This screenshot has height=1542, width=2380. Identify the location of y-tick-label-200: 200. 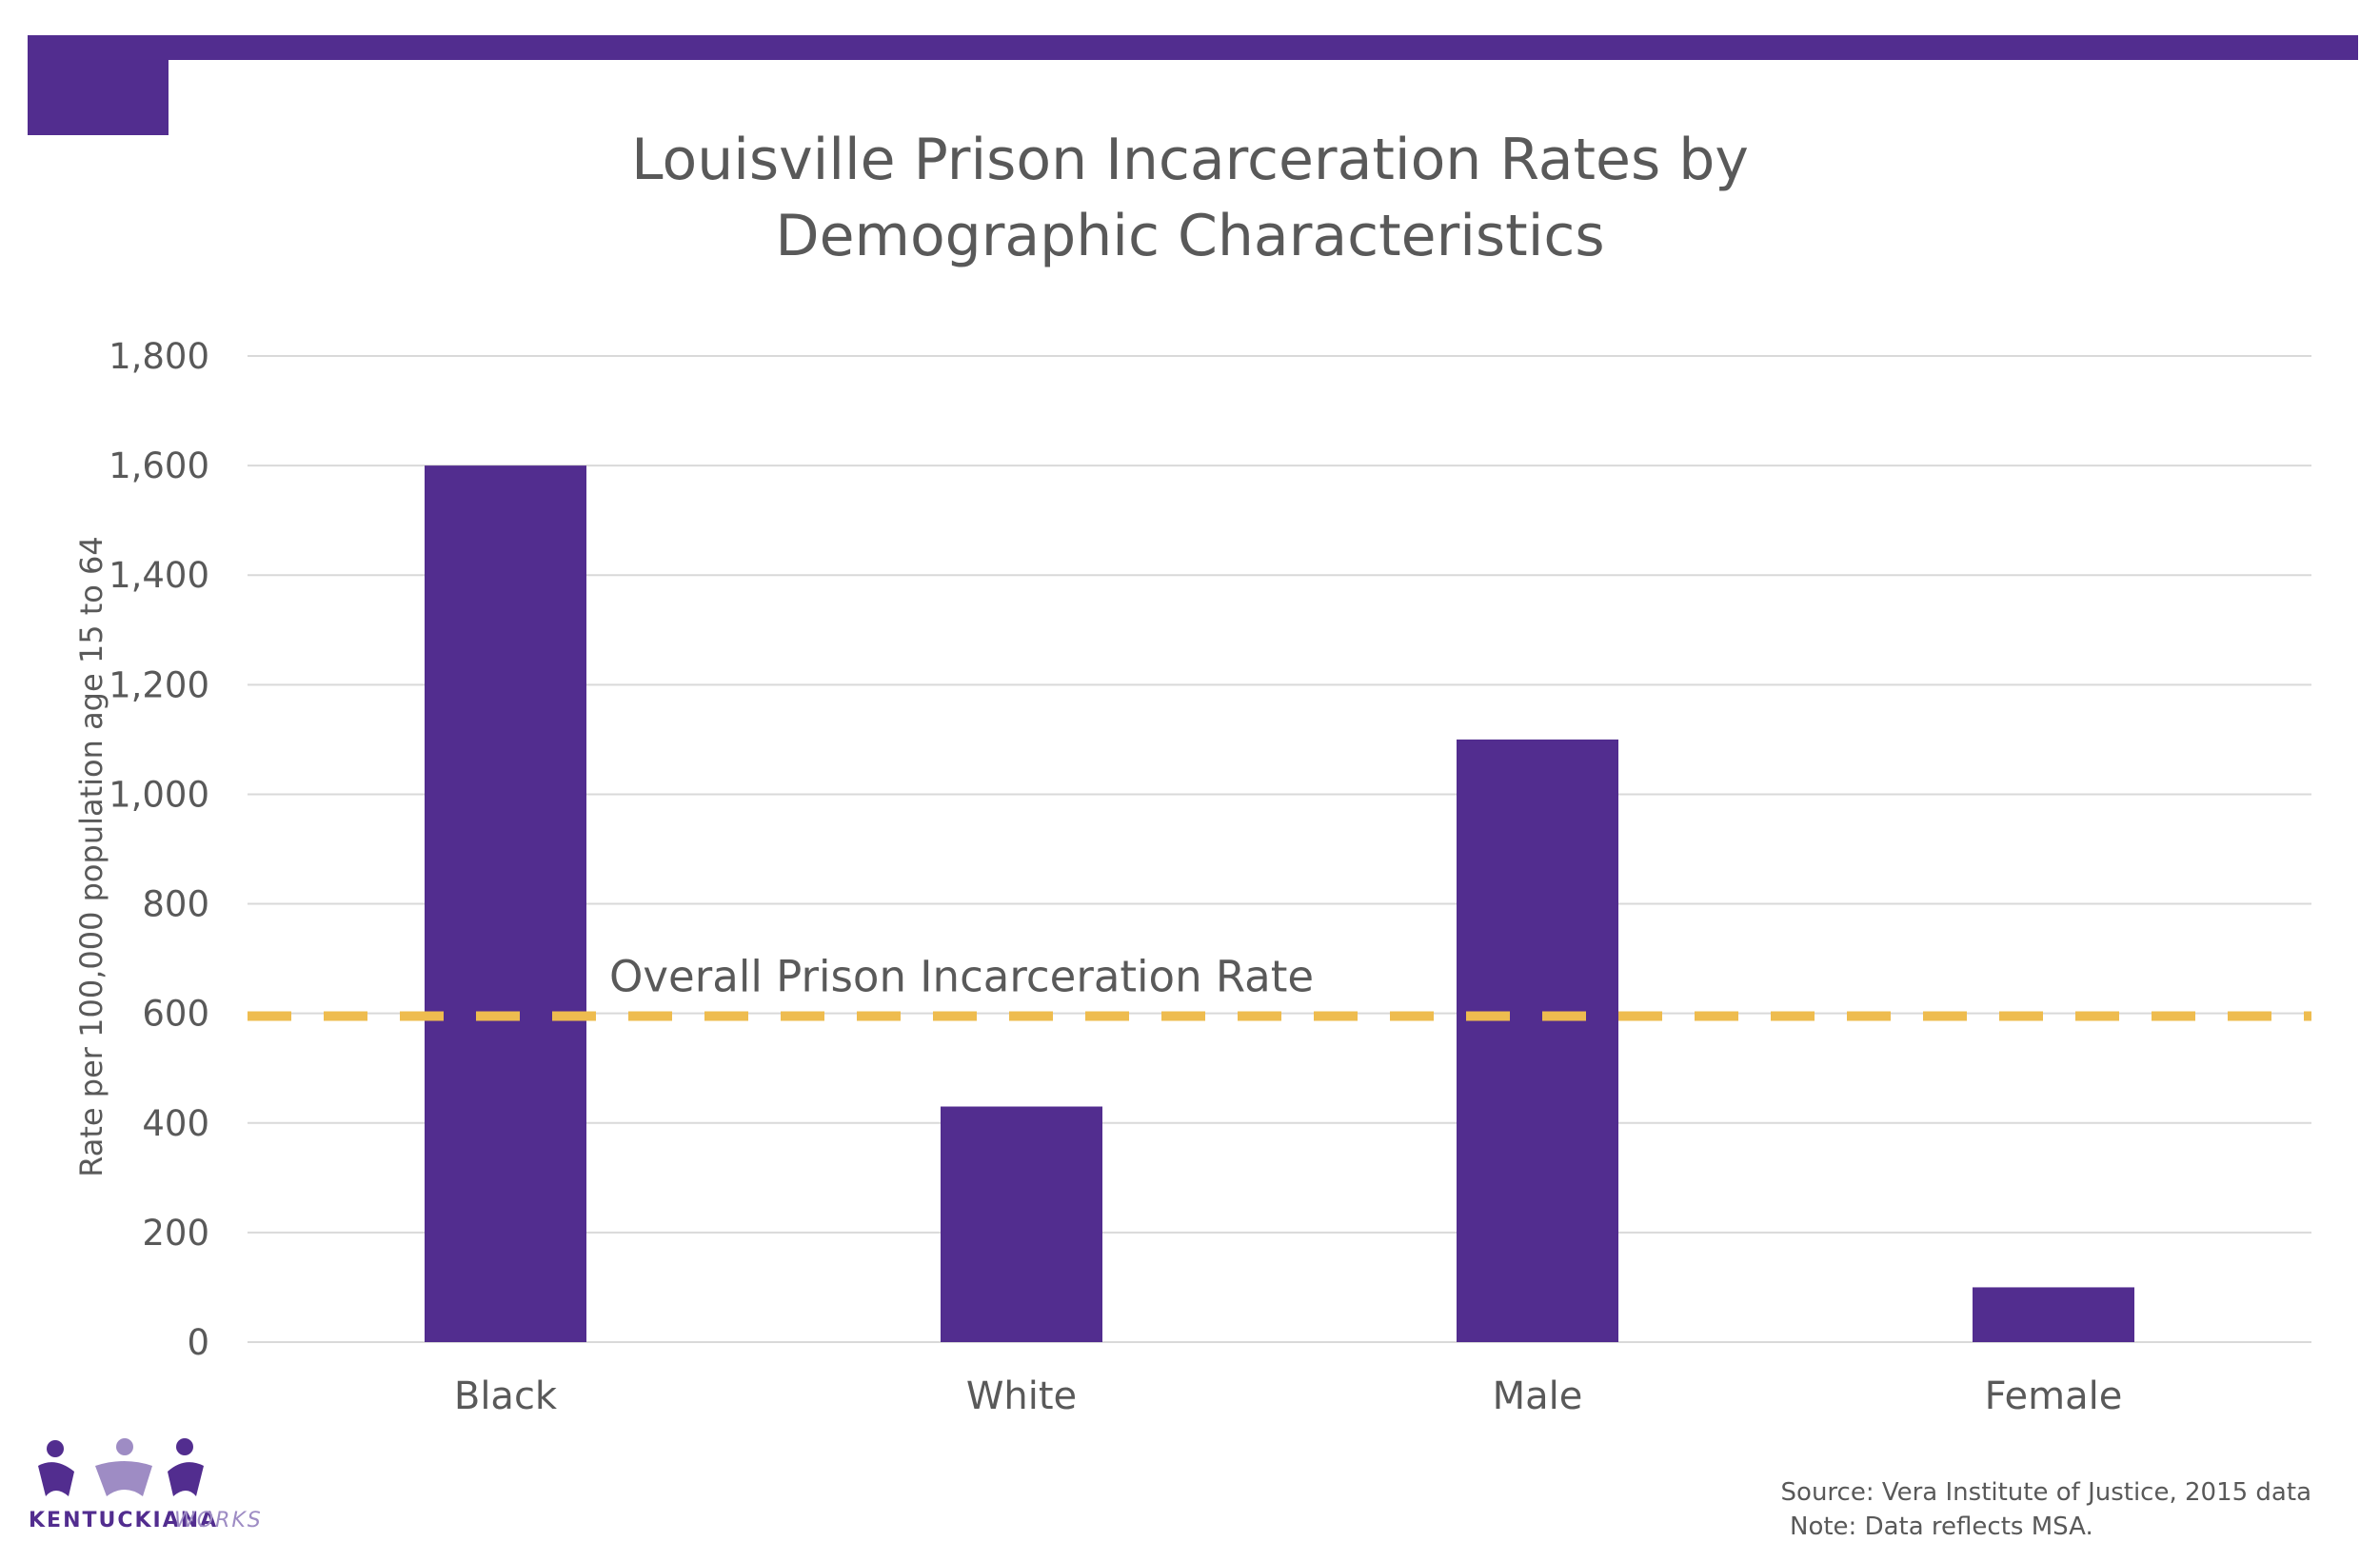
(175, 1233).